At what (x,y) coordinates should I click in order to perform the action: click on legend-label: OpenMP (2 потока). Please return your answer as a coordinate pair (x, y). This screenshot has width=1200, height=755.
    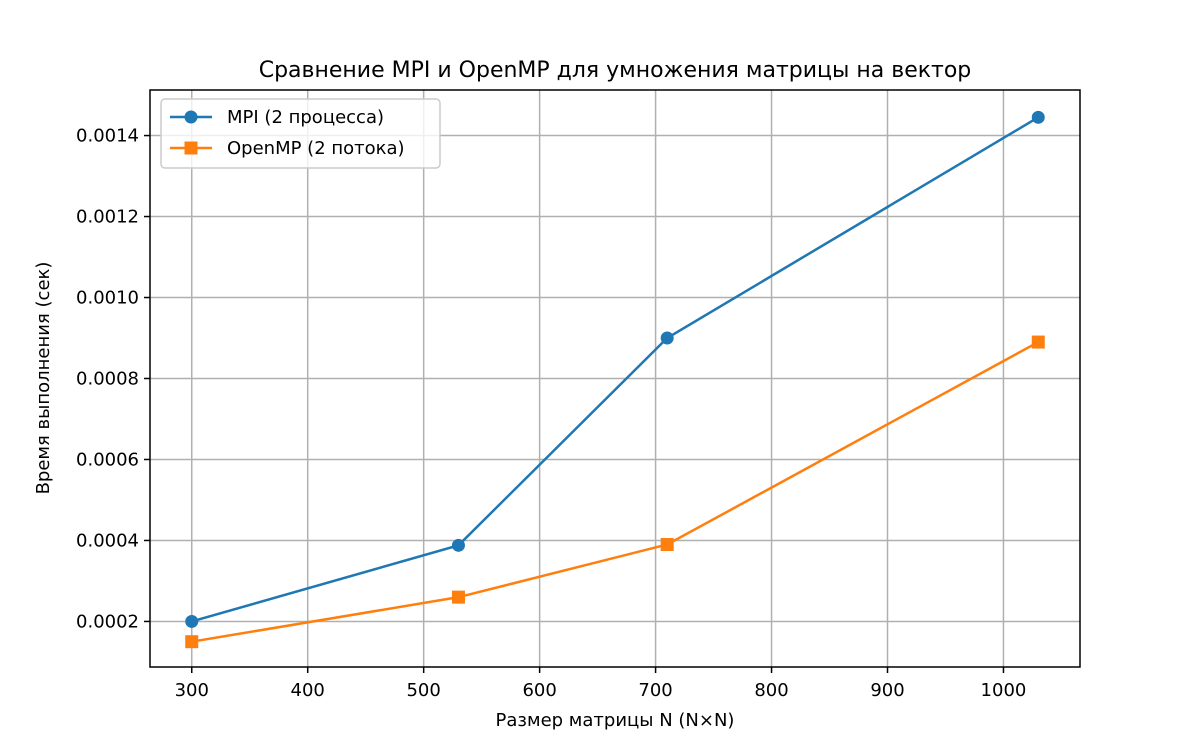
    Looking at the image, I should click on (316, 148).